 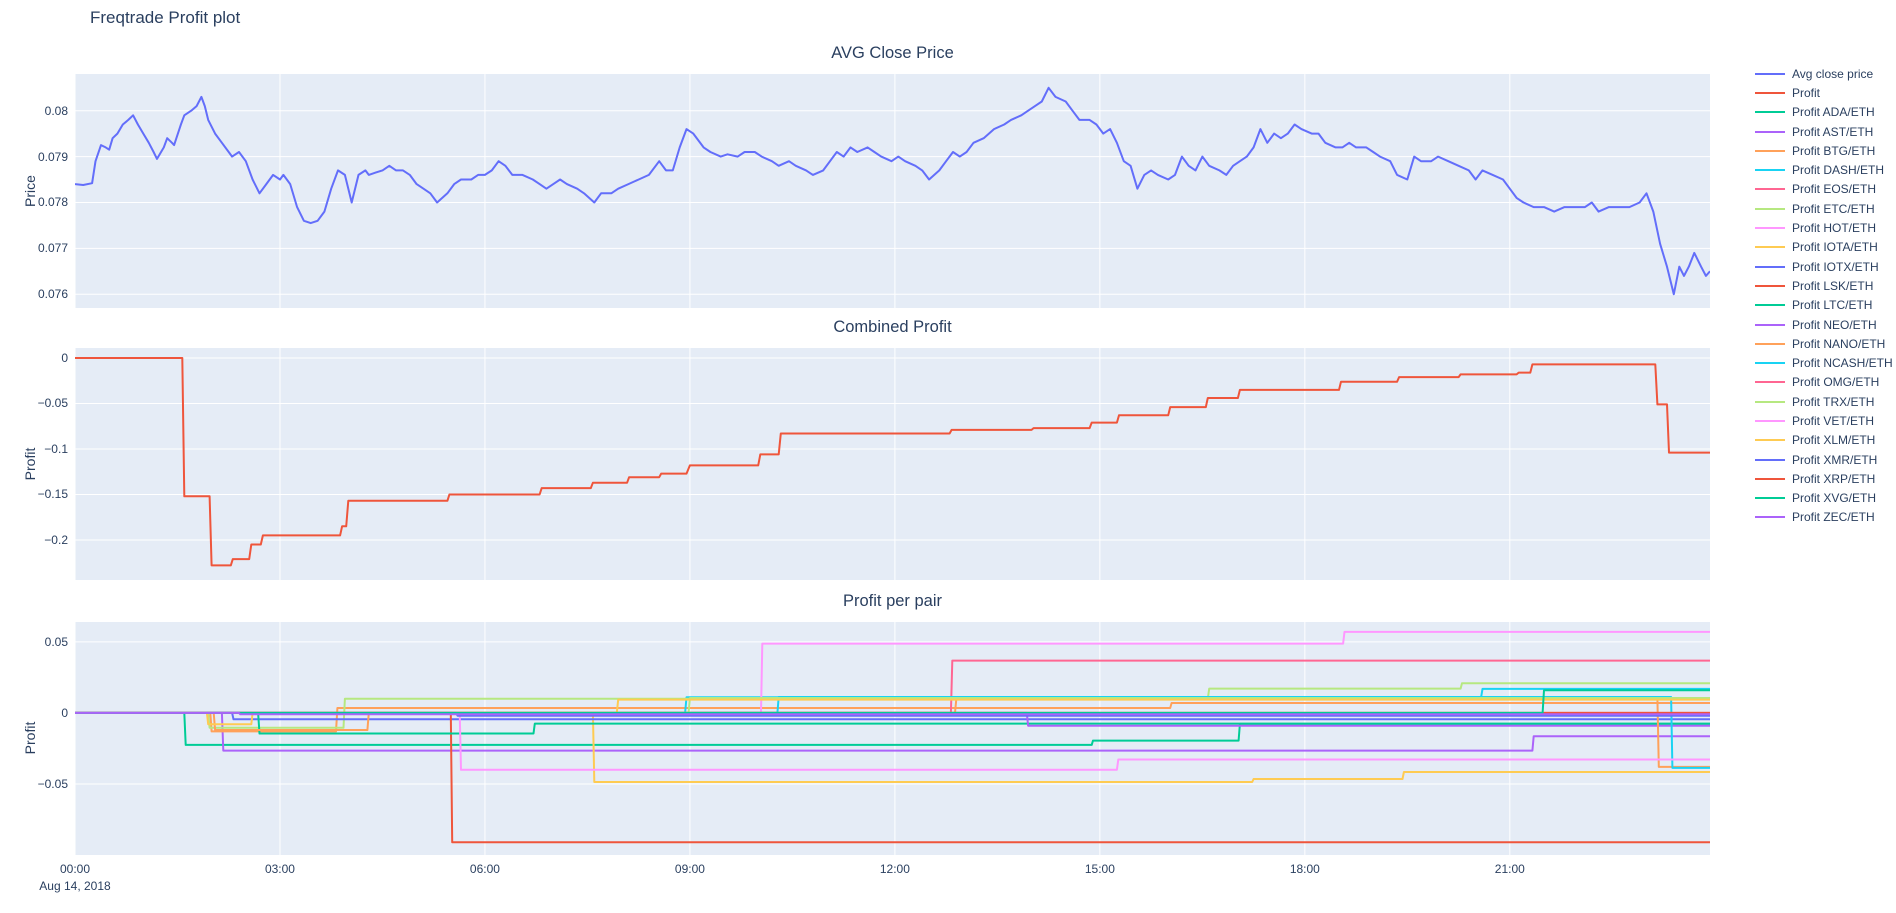 I want to click on legend-item-profit-btg-eth: Profit BTG/ETH, so click(x=1824, y=150).